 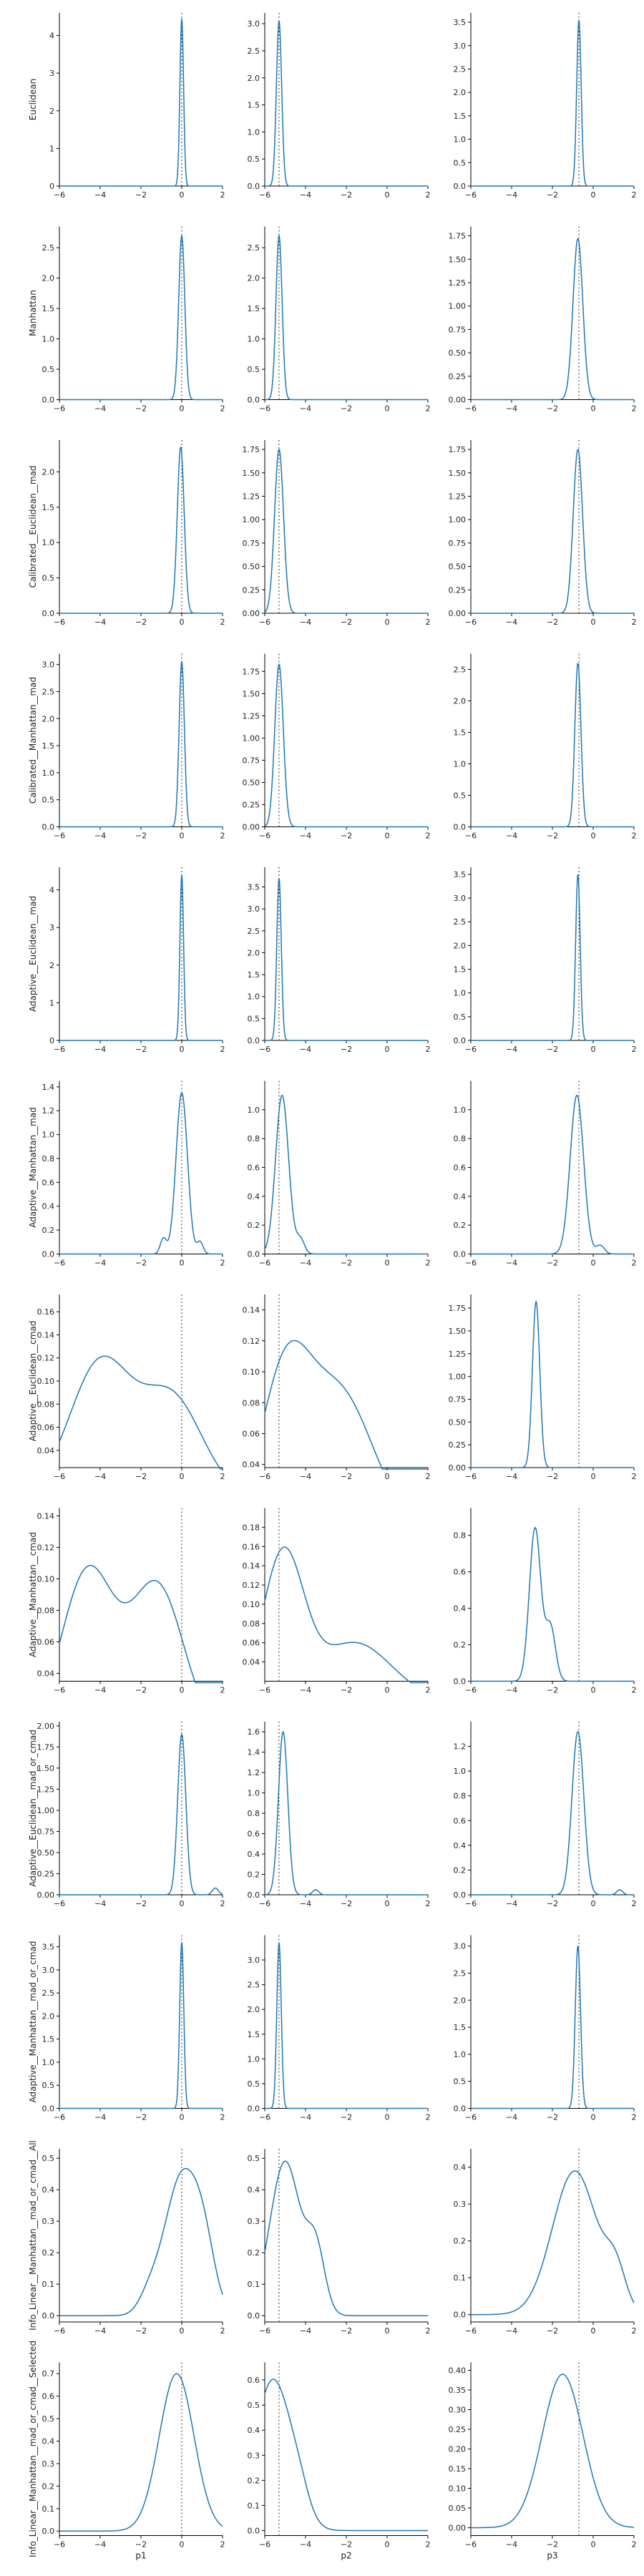 I want to click on y-tick-label: 0.12, so click(x=251, y=1585).